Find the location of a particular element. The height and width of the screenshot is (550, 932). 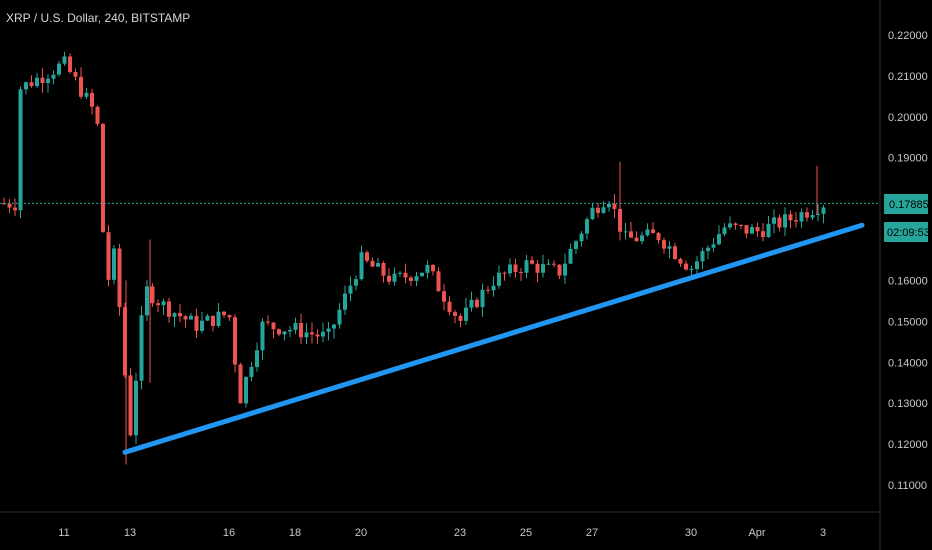

price-tick-label: 0.14000 is located at coordinates (908, 363).